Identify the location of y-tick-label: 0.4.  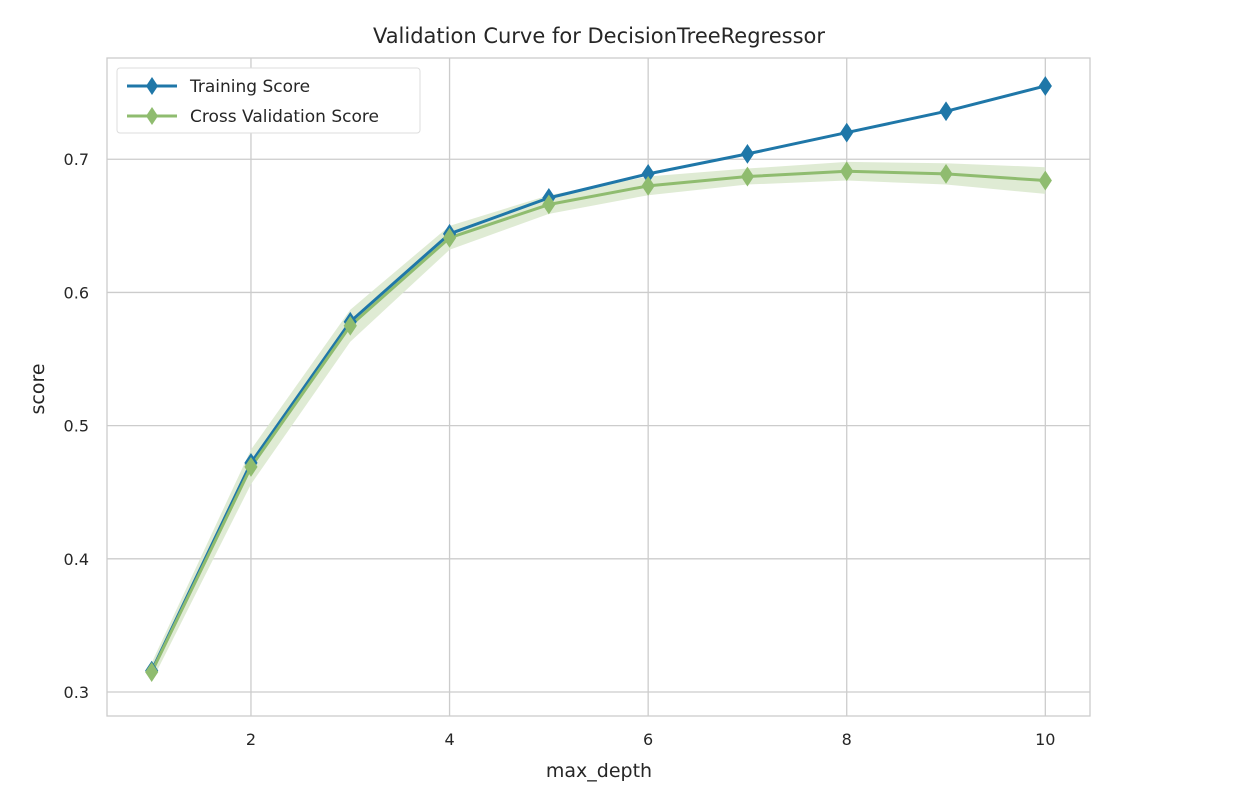
(76, 559).